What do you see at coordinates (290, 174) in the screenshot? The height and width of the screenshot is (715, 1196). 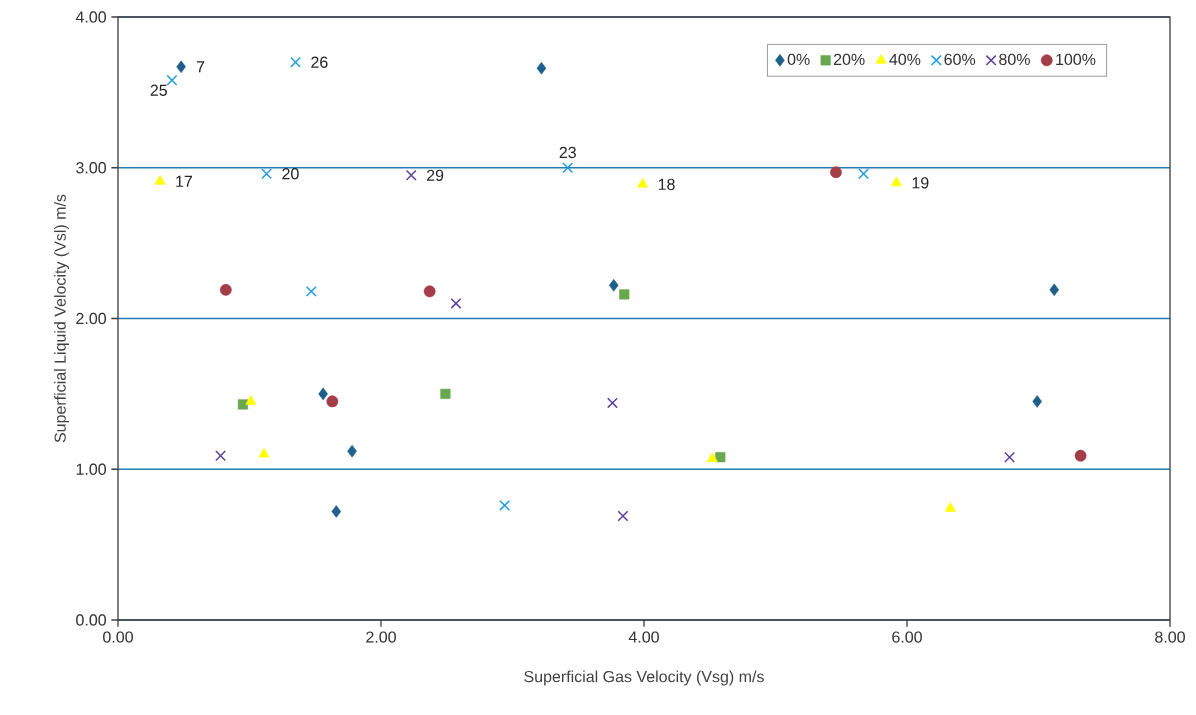 I see `annotation: 20` at bounding box center [290, 174].